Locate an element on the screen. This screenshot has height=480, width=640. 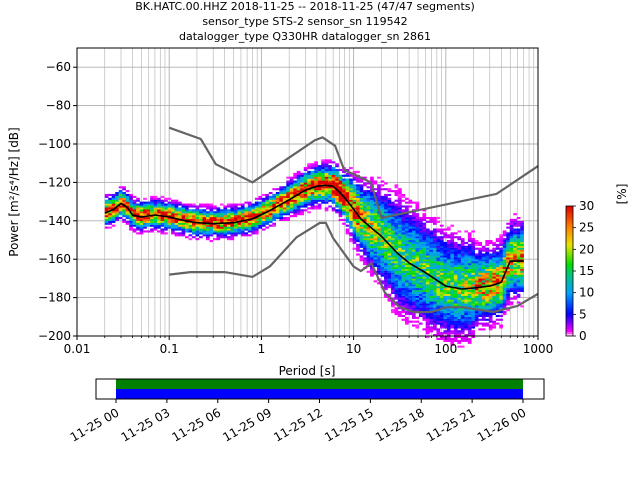
colorbar-tick-label: 30 is located at coordinates (586, 206).